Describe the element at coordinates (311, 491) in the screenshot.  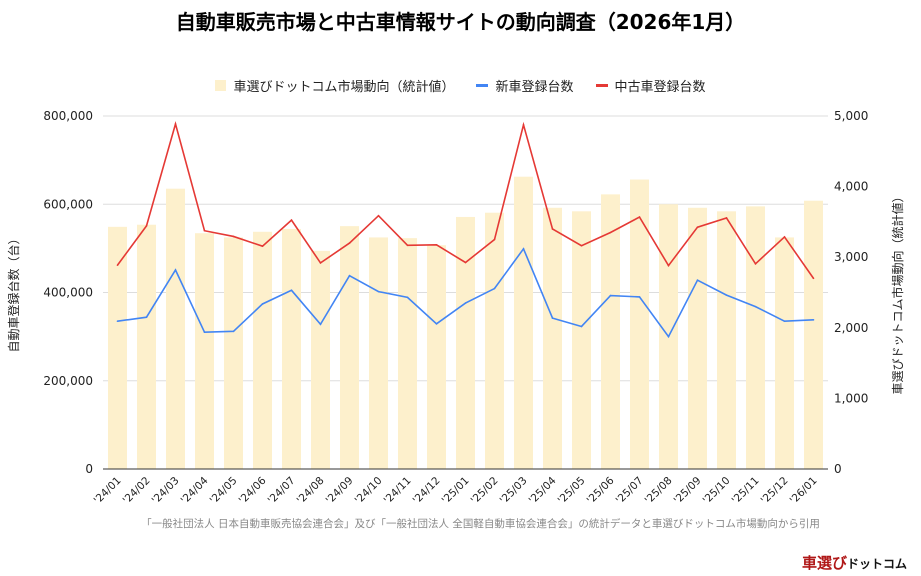
I see `x-tick-label: '24/08` at that location.